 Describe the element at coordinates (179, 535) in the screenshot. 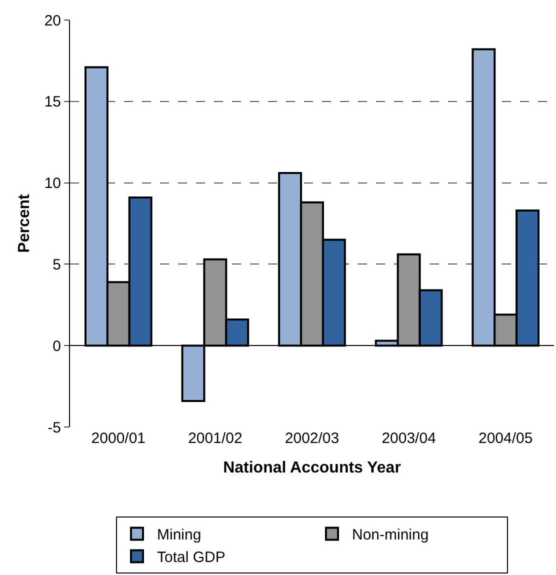

I see `legend-label: Mining` at that location.